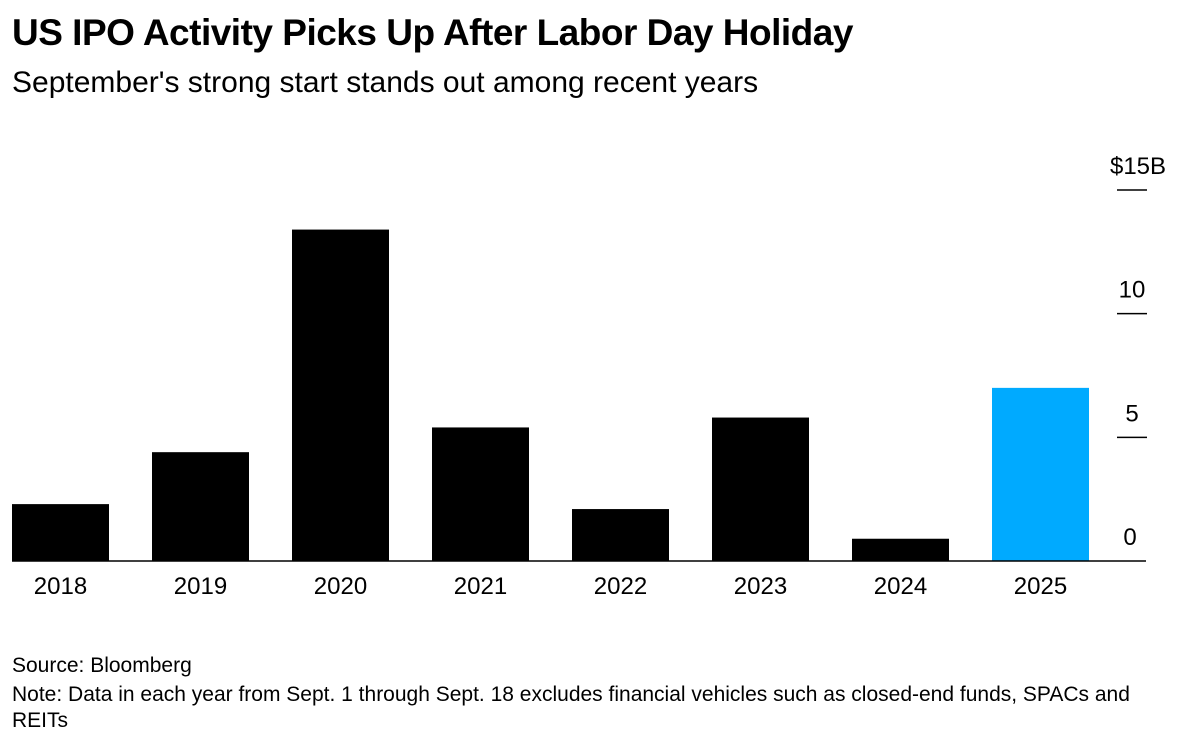 Image resolution: width=1182 pixels, height=738 pixels. Describe the element at coordinates (340, 395) in the screenshot. I see `bar-2020` at that location.